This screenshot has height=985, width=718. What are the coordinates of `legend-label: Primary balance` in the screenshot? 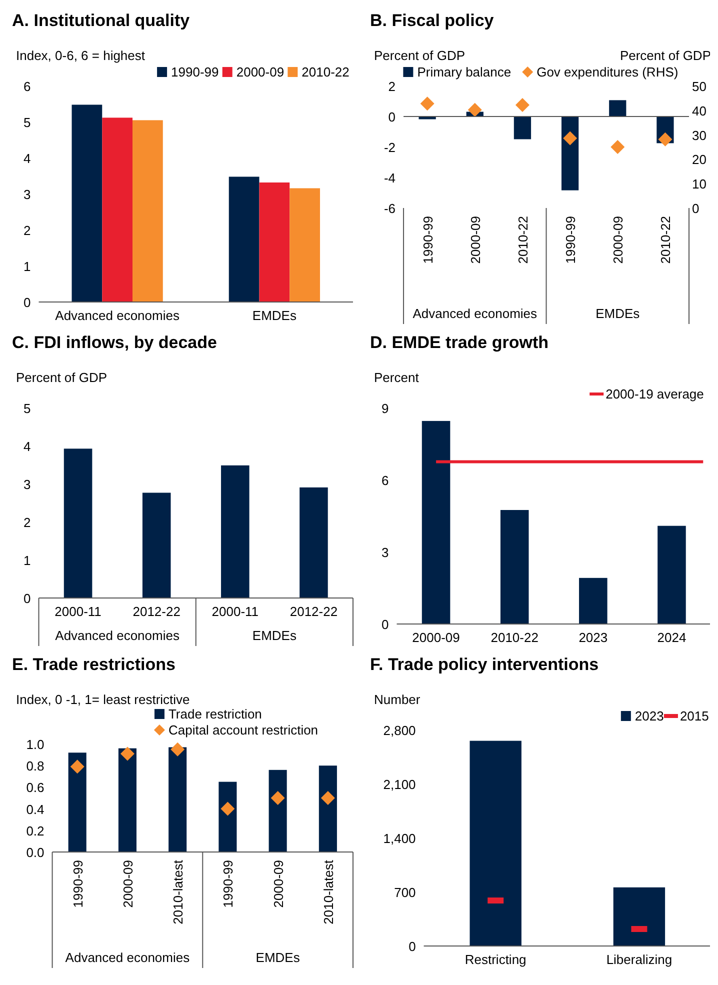 It's located at (464, 72).